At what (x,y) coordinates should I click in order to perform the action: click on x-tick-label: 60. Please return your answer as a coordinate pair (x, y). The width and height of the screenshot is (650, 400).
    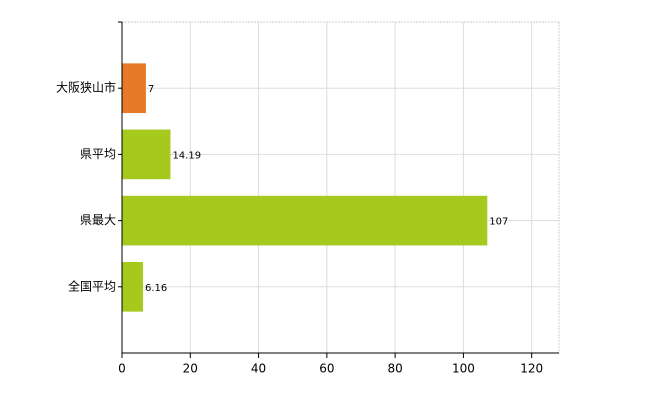
    Looking at the image, I should click on (326, 369).